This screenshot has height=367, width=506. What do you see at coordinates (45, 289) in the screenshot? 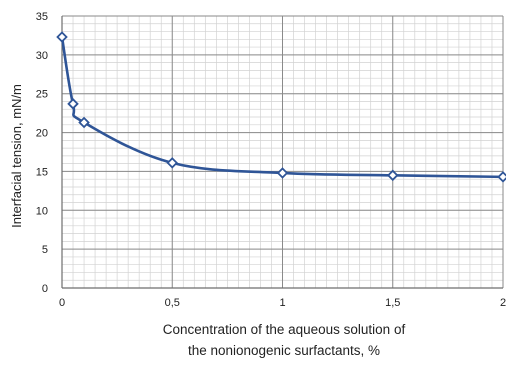
I see `y-tick-label: 0` at bounding box center [45, 289].